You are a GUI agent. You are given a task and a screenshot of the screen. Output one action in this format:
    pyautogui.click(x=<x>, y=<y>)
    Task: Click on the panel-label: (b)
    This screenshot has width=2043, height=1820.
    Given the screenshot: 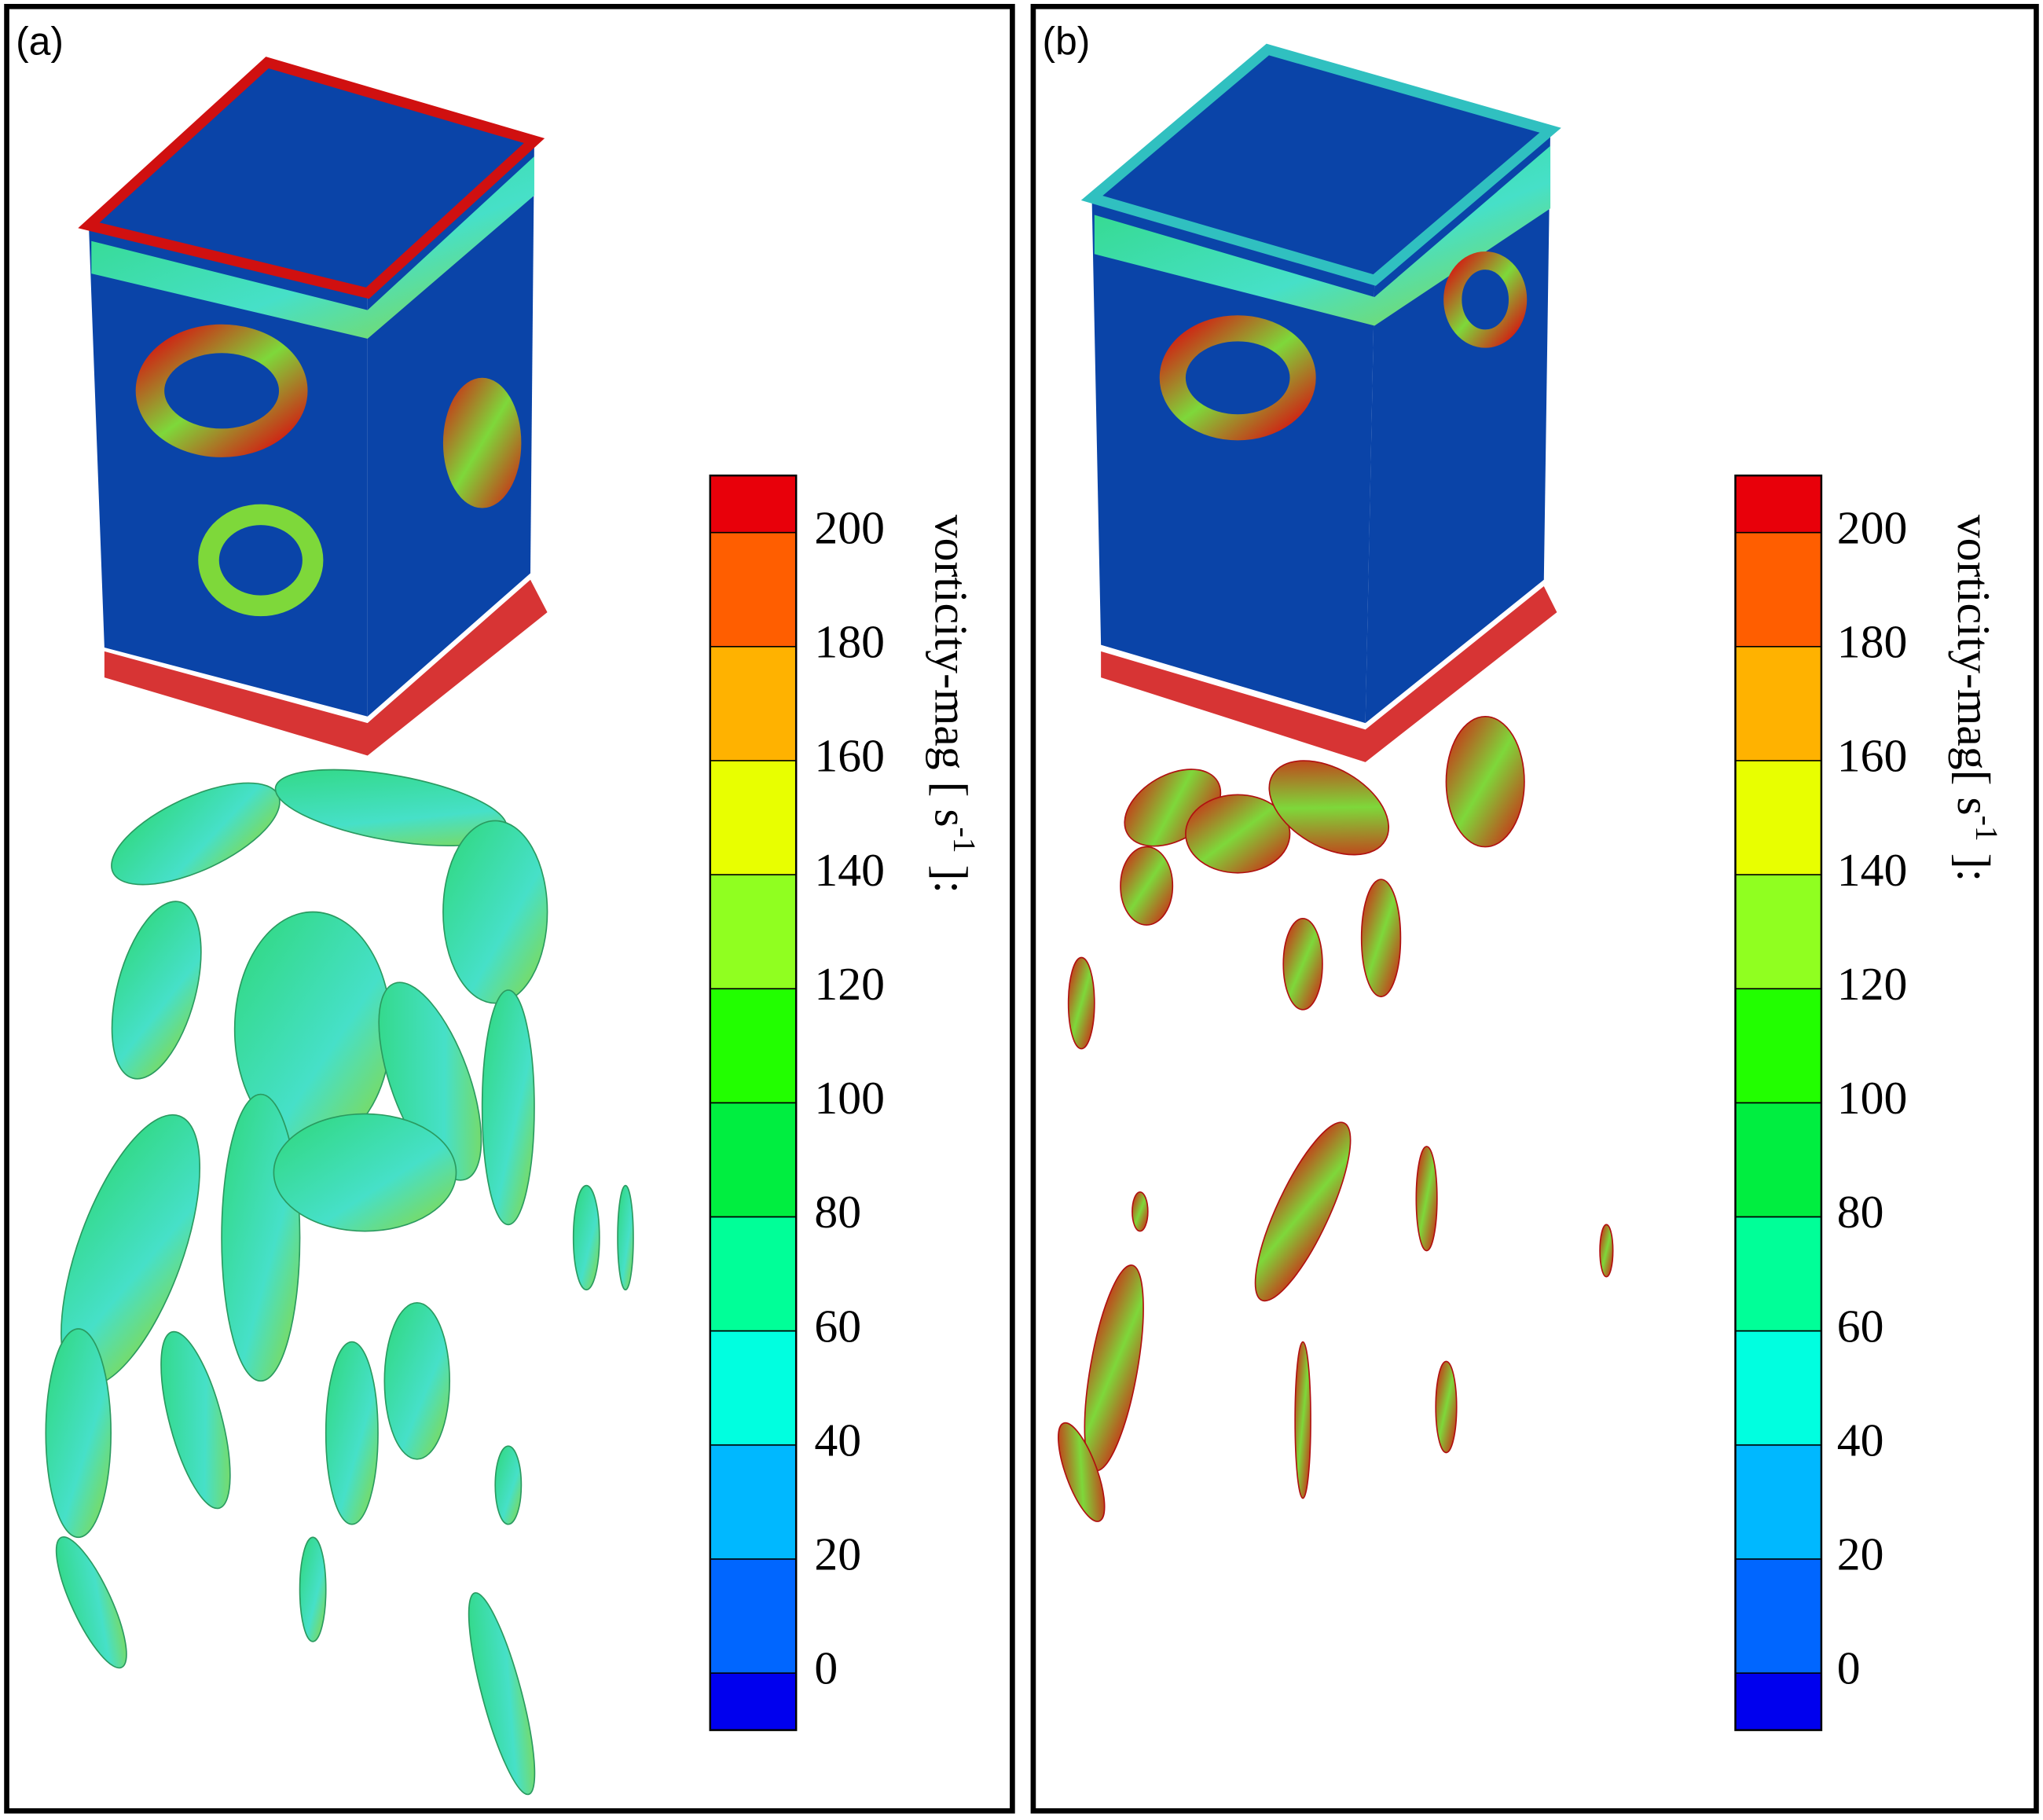 What is the action you would take?
    pyautogui.click(x=1067, y=42)
    